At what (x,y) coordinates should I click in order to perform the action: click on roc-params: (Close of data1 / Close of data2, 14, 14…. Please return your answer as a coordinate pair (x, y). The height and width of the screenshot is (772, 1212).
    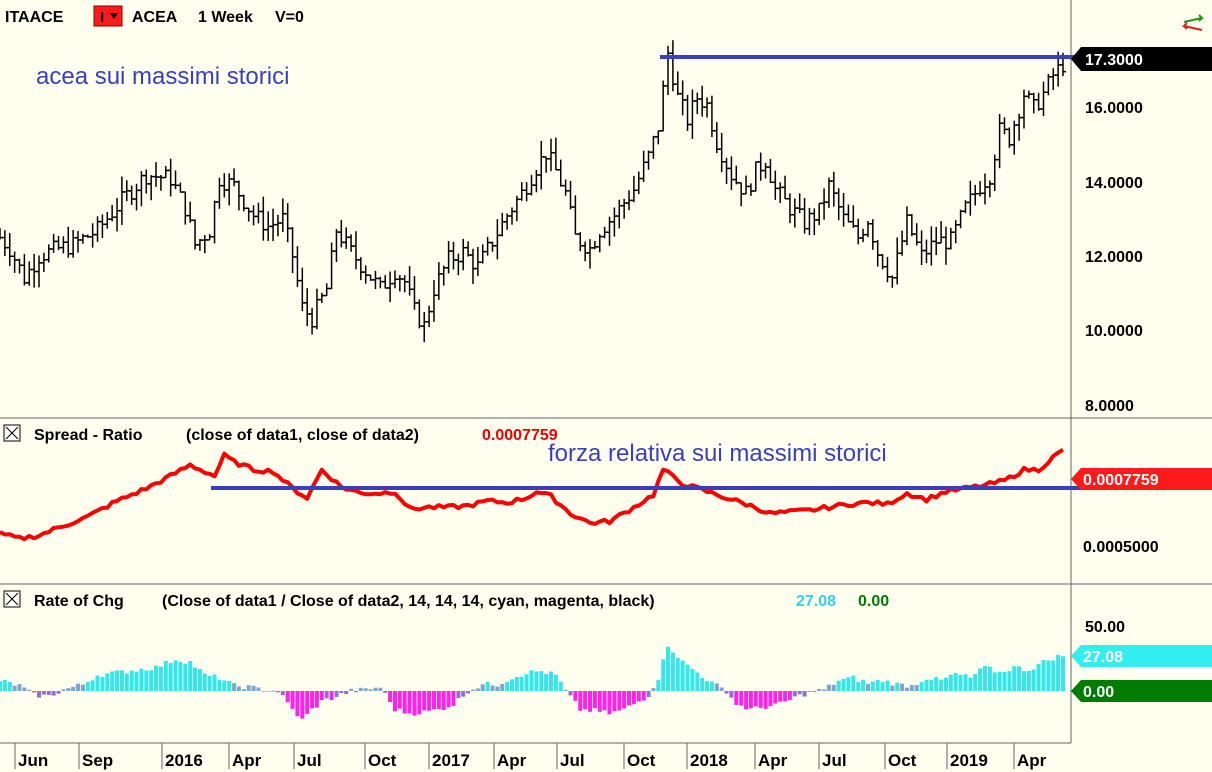
    Looking at the image, I should click on (408, 601).